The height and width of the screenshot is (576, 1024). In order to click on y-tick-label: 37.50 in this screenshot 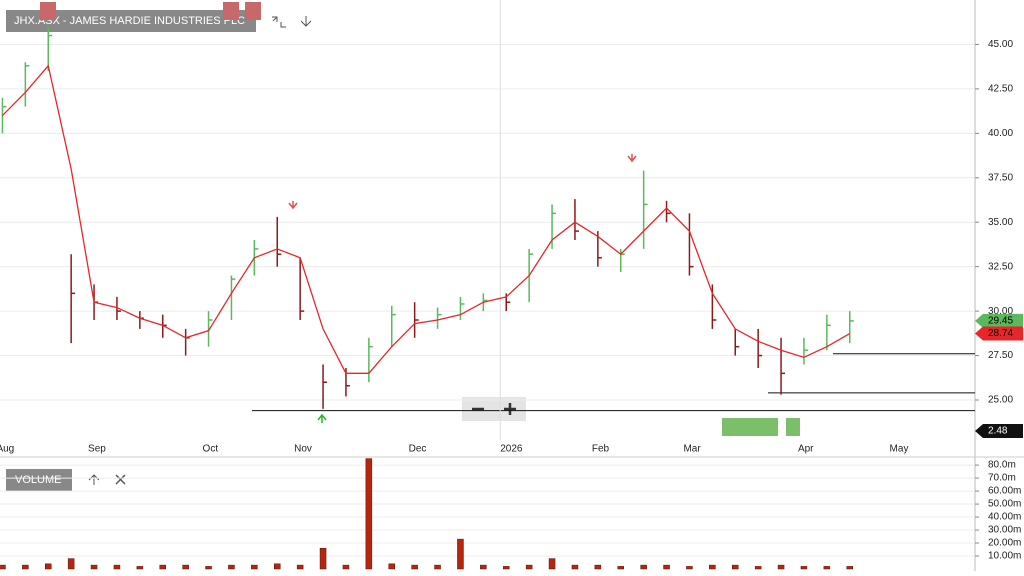, I will do `click(1000, 177)`.